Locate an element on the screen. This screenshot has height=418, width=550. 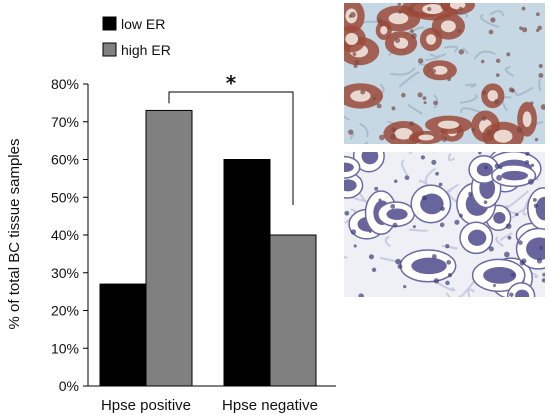
significance-bracket is located at coordinates (231, 148).